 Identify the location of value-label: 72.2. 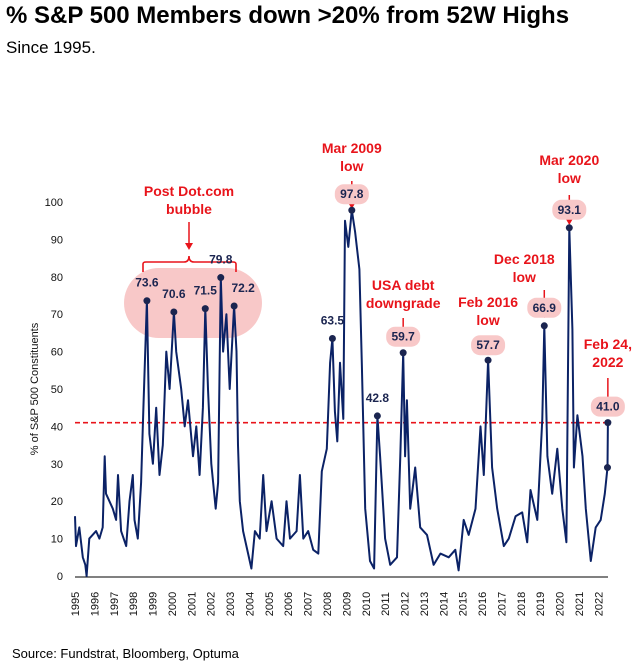
(243, 288).